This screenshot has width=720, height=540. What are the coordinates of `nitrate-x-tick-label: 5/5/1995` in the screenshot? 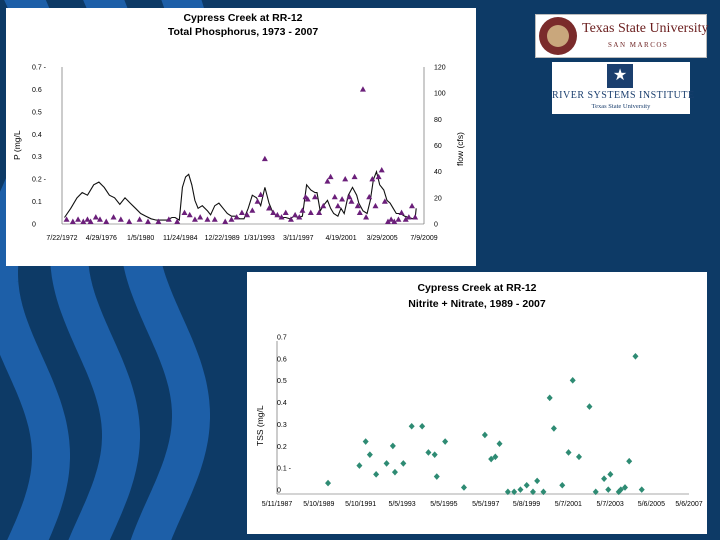 It's located at (443, 504).